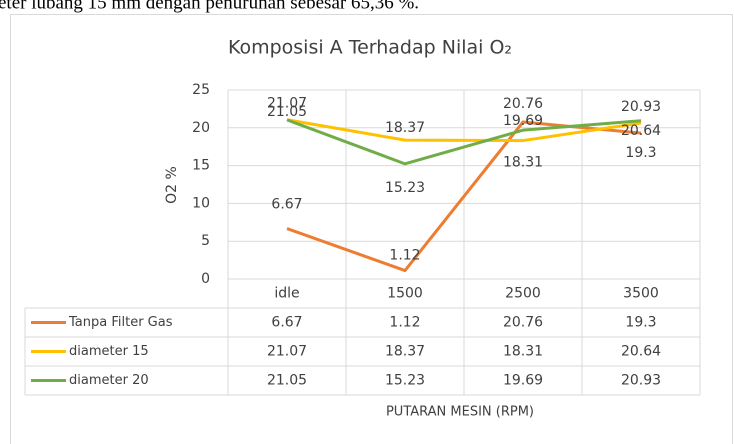 The width and height of the screenshot is (734, 444). I want to click on data-label: 20.76, so click(523, 104).